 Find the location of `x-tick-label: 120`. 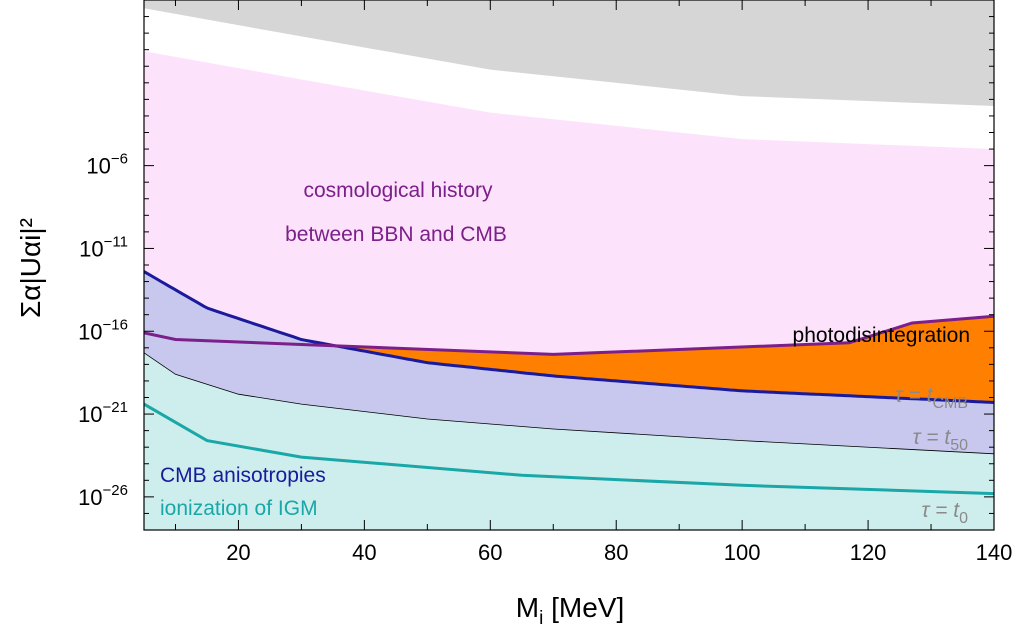

x-tick-label: 120 is located at coordinates (868, 552).